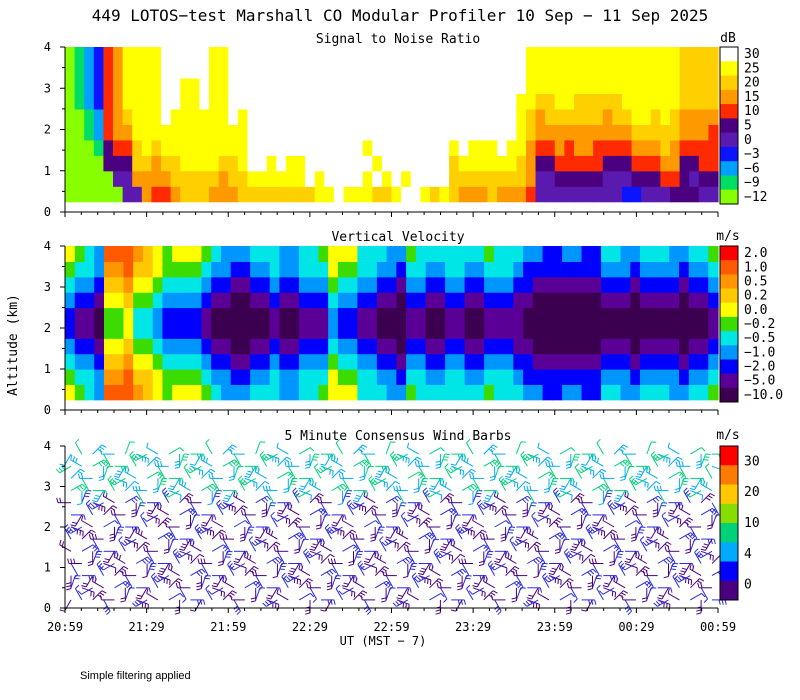  What do you see at coordinates (397, 237) in the screenshot?
I see `velocity-panel-title: Vertical Velocity` at bounding box center [397, 237].